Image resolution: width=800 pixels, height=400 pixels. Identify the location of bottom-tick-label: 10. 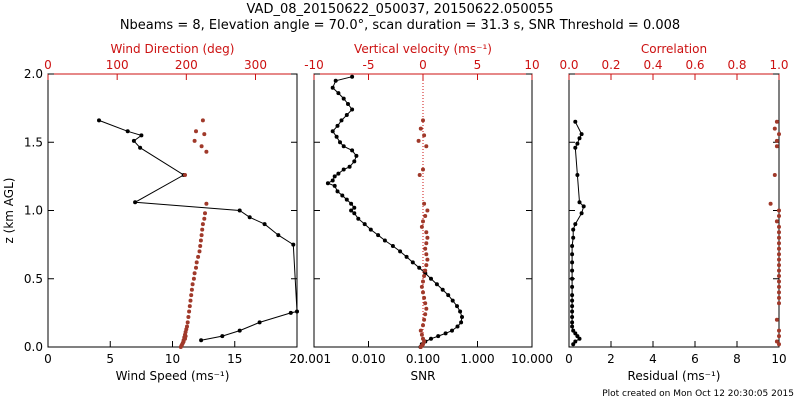
(778, 359).